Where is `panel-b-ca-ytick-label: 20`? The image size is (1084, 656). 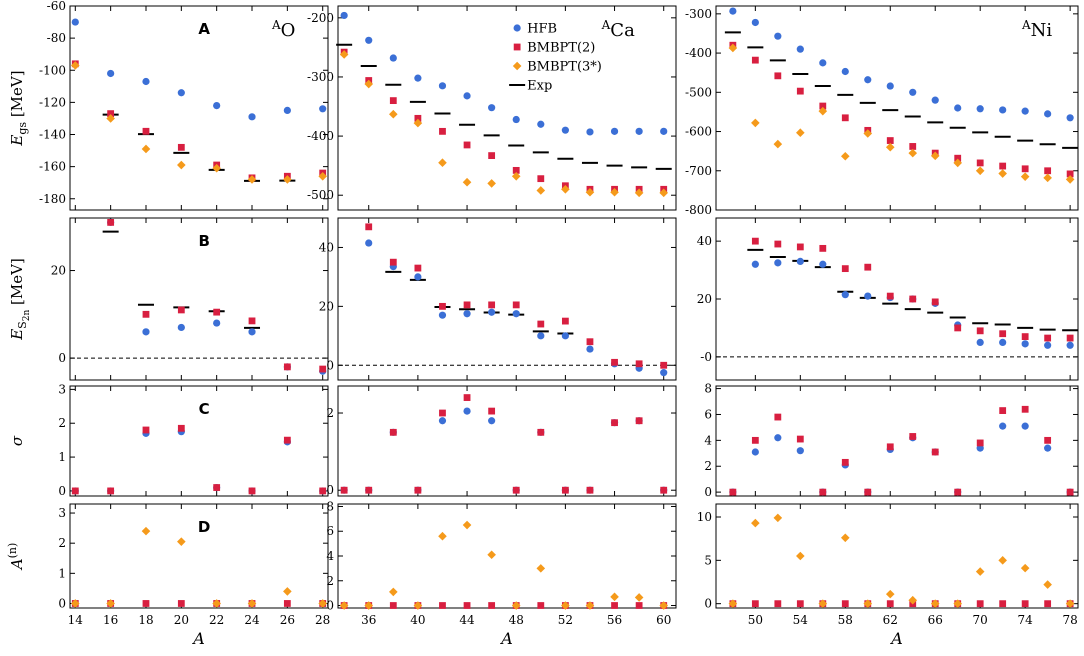 panel-b-ca-ytick-label: 20 is located at coordinates (326, 306).